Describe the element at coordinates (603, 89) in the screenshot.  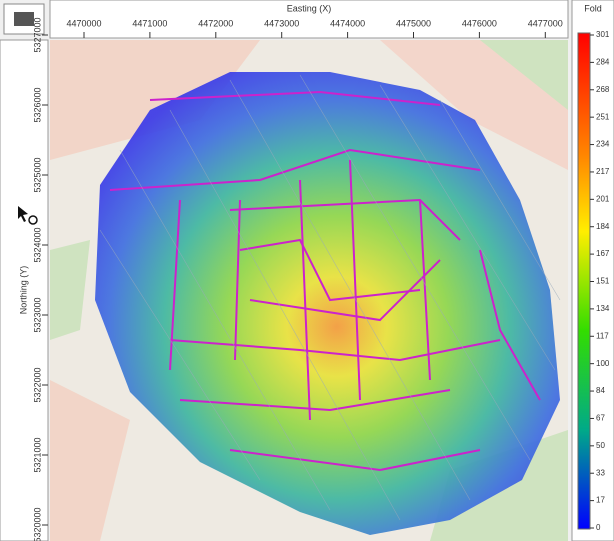
I see `colorbar-label: 268` at that location.